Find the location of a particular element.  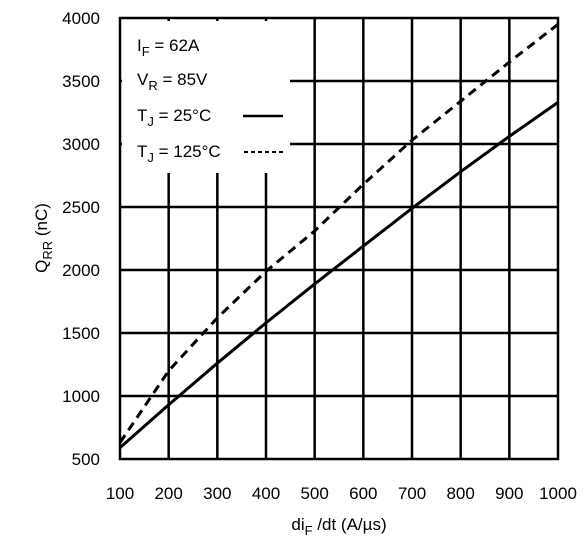

legend-label-25c: TJ = 25°C is located at coordinates (174, 117).